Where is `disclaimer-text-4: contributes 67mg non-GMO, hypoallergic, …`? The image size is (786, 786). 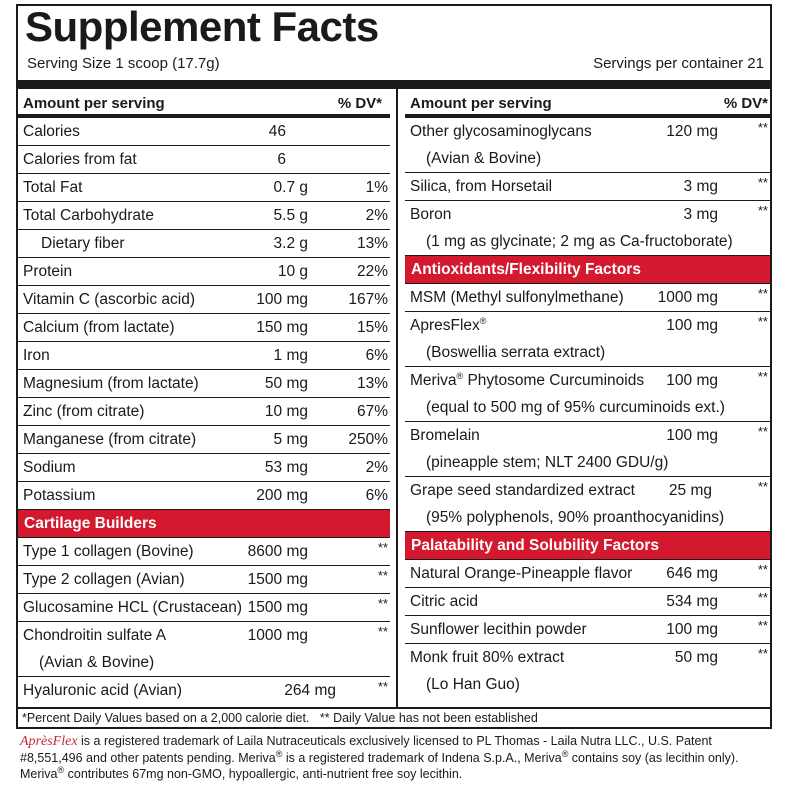
disclaimer-text-4: contributes 67mg non-GMO, hypoallergic, … is located at coordinates (263, 774).